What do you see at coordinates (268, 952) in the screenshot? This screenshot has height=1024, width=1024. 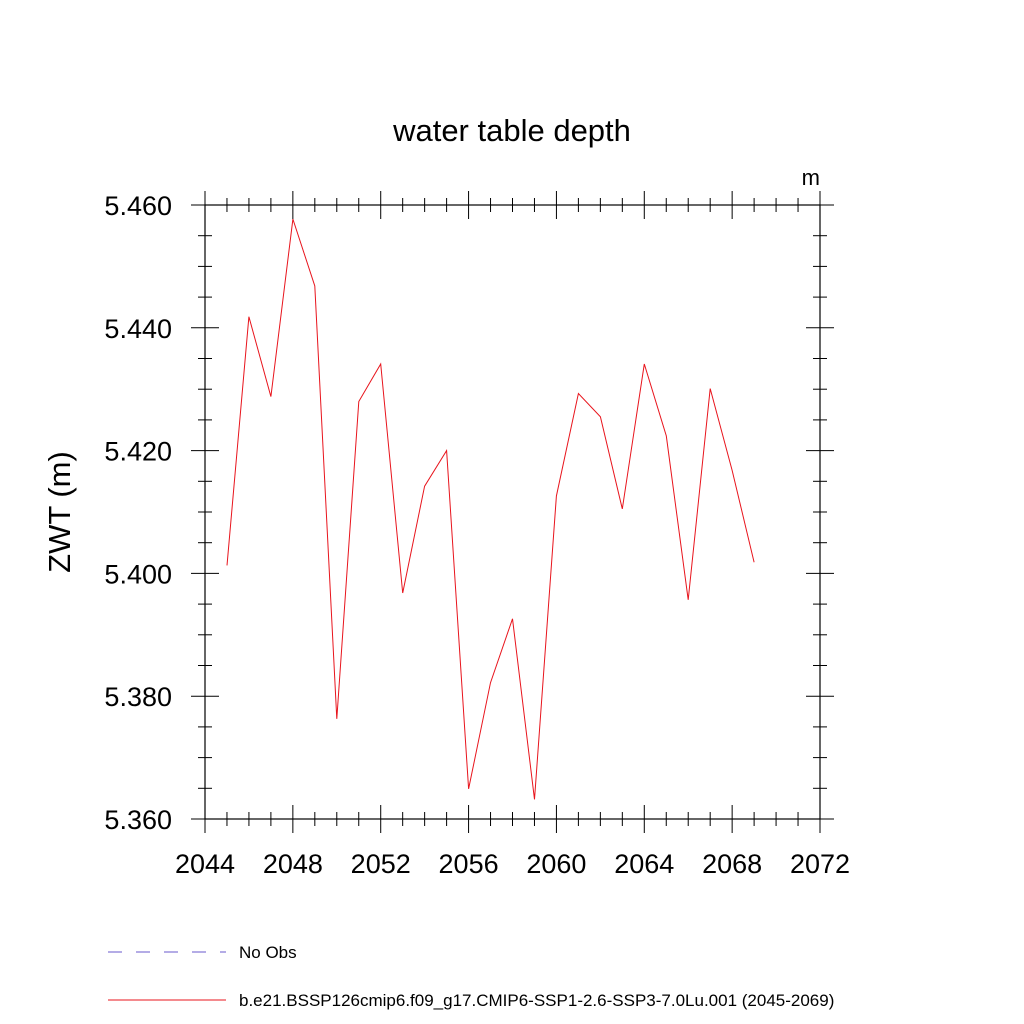 I see `legend-label: No Obs` at bounding box center [268, 952].